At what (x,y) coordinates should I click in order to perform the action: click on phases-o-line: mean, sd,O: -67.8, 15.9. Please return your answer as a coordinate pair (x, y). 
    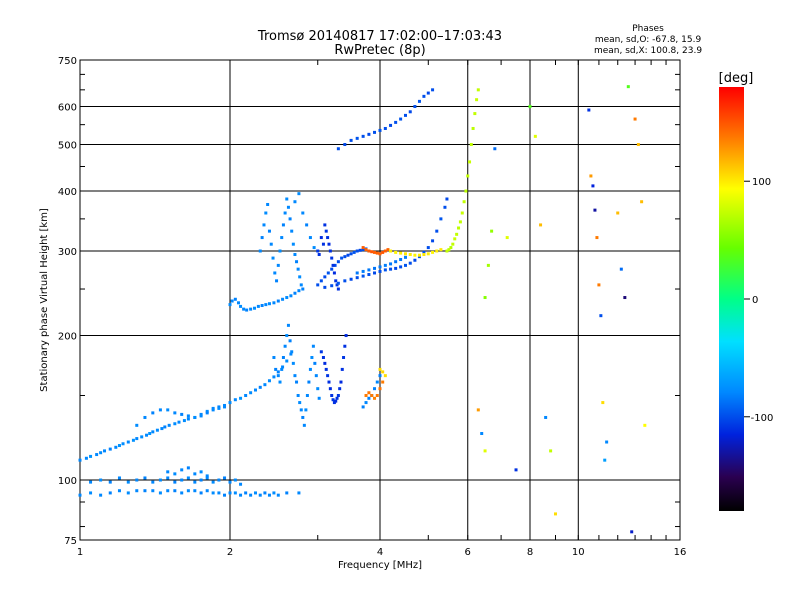
    Looking at the image, I should click on (648, 40).